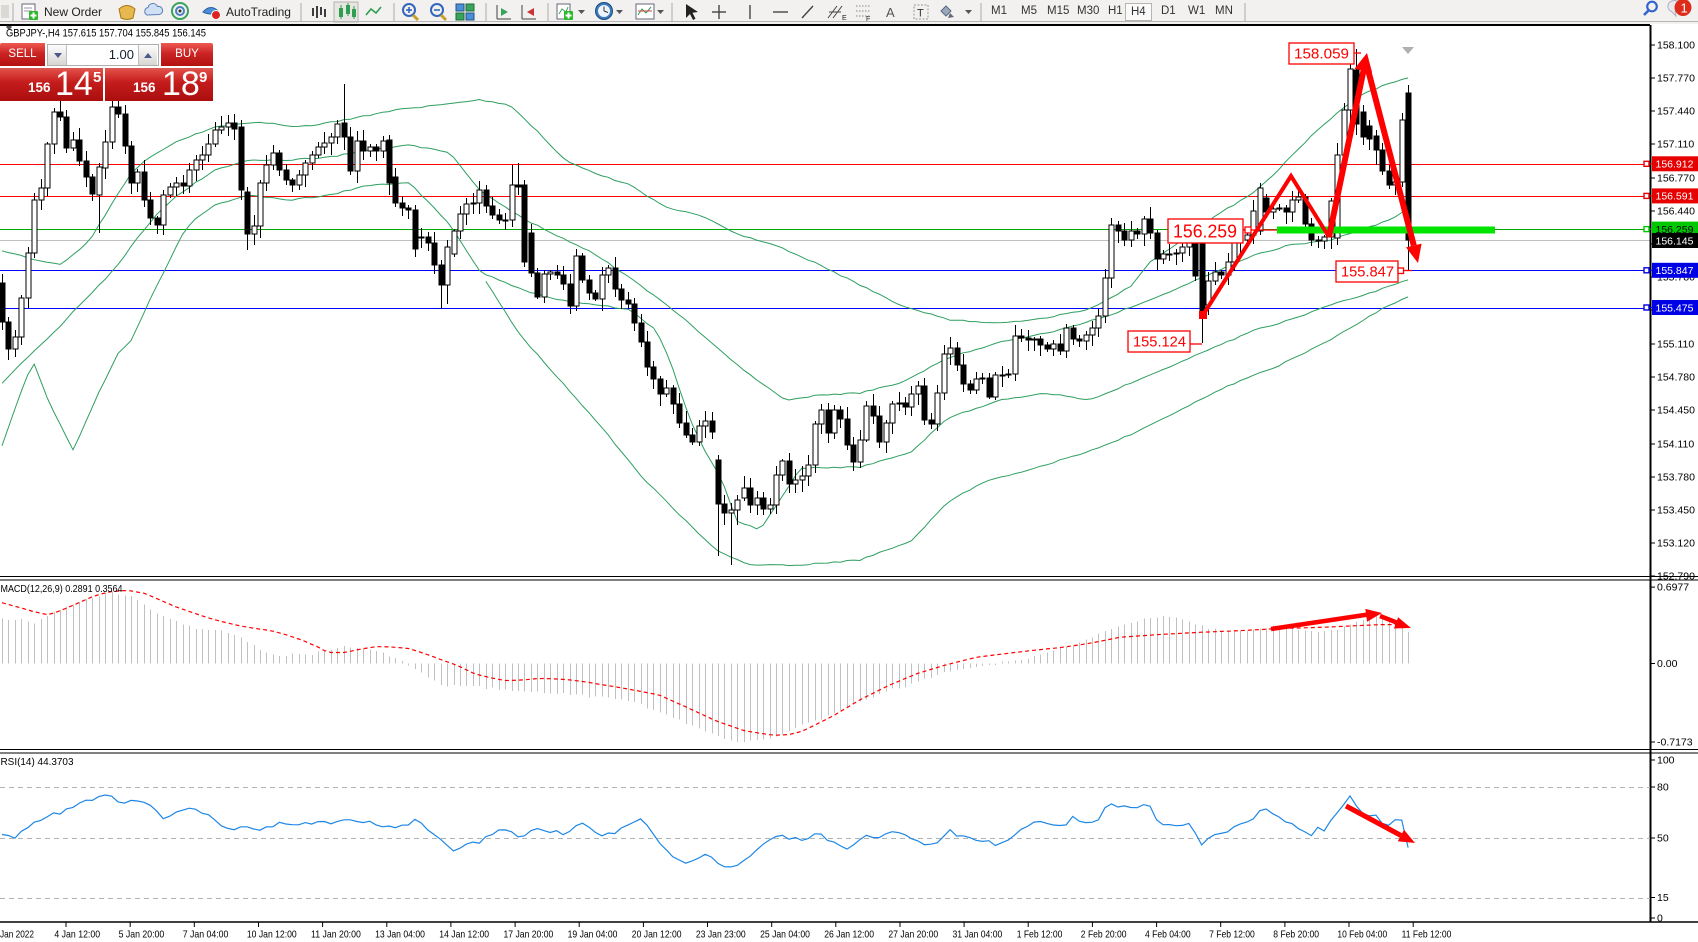 The height and width of the screenshot is (942, 1698). I want to click on svg-text: 157.440, so click(1676, 112).